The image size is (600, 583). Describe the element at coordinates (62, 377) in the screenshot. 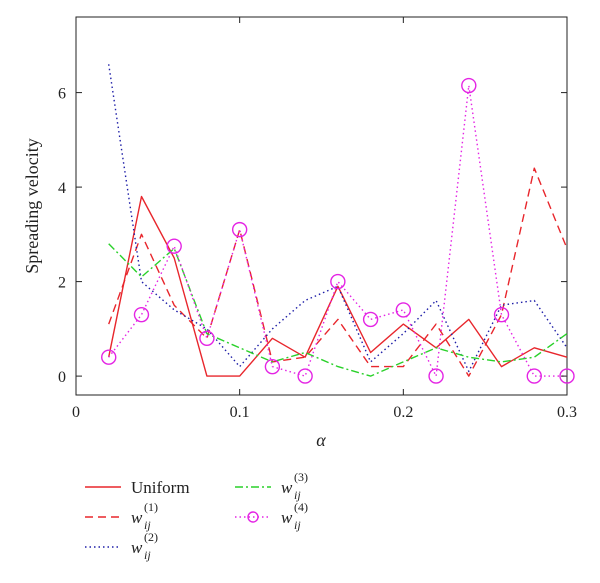

I see `y-tick-label: 0` at that location.